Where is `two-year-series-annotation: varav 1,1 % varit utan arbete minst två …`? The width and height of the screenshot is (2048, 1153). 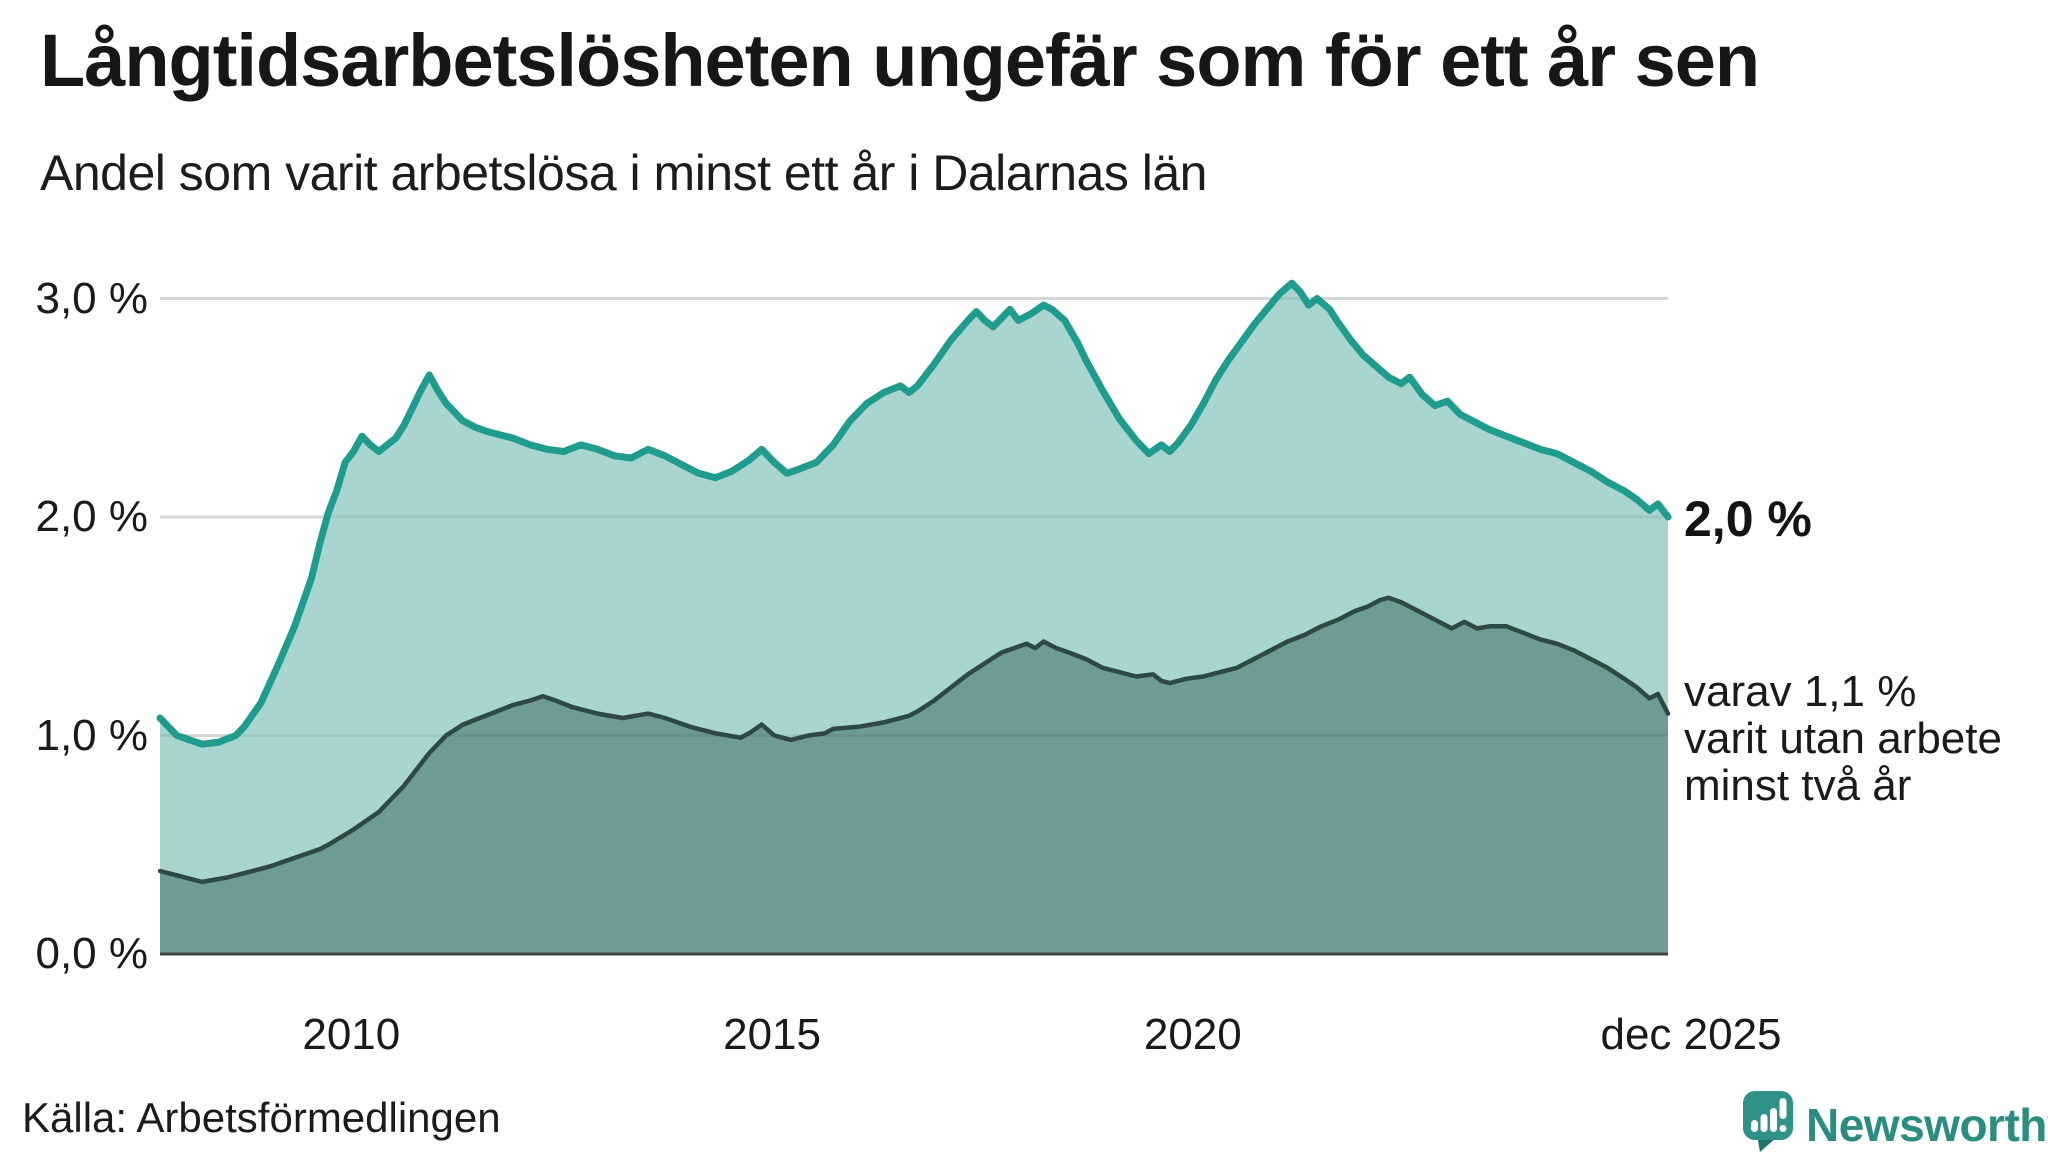 two-year-series-annotation: varav 1,1 % varit utan arbete minst två … is located at coordinates (1843, 738).